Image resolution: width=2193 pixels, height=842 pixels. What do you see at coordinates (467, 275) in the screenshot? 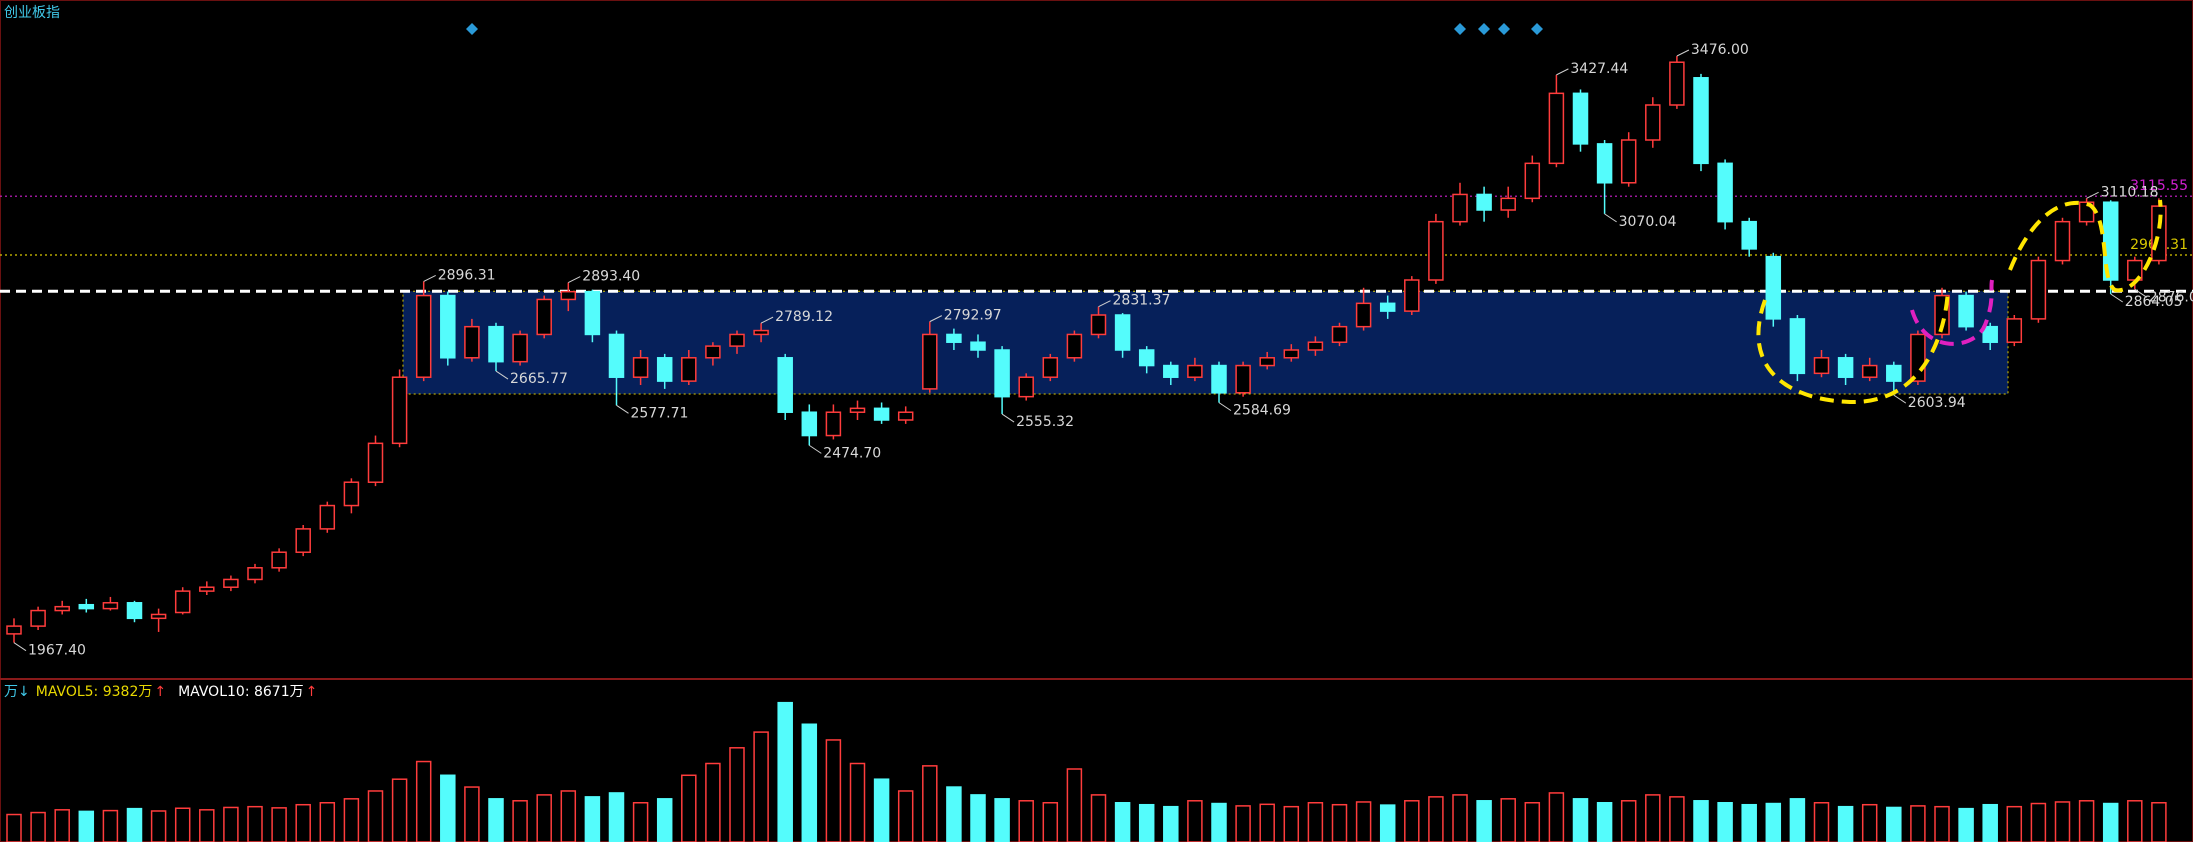
I see `annotation-label: 2896.31` at bounding box center [467, 275].